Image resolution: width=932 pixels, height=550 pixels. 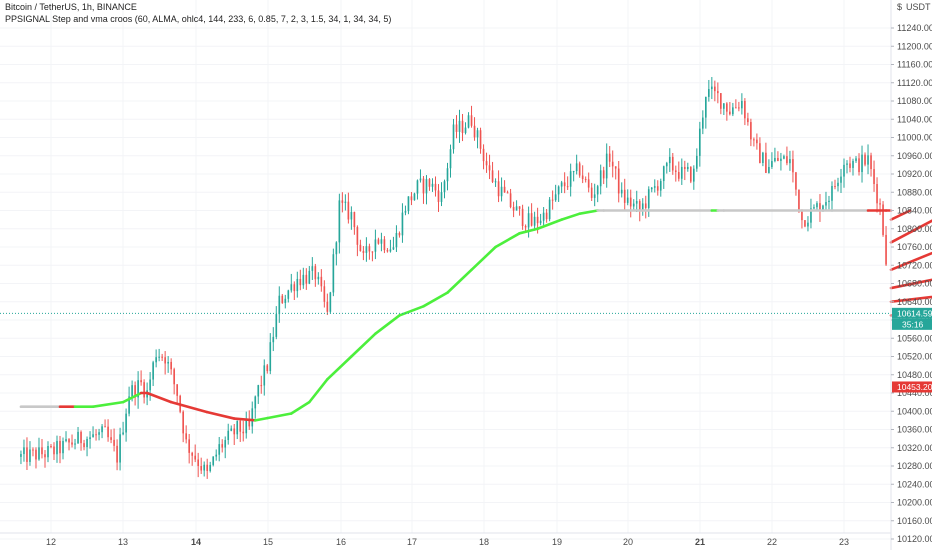 I want to click on currency-label: $ USDT, so click(x=914, y=7).